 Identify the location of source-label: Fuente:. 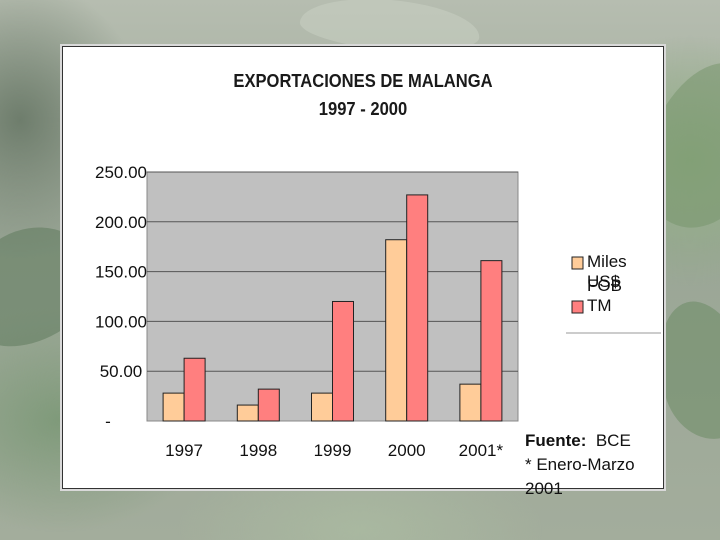
(556, 440).